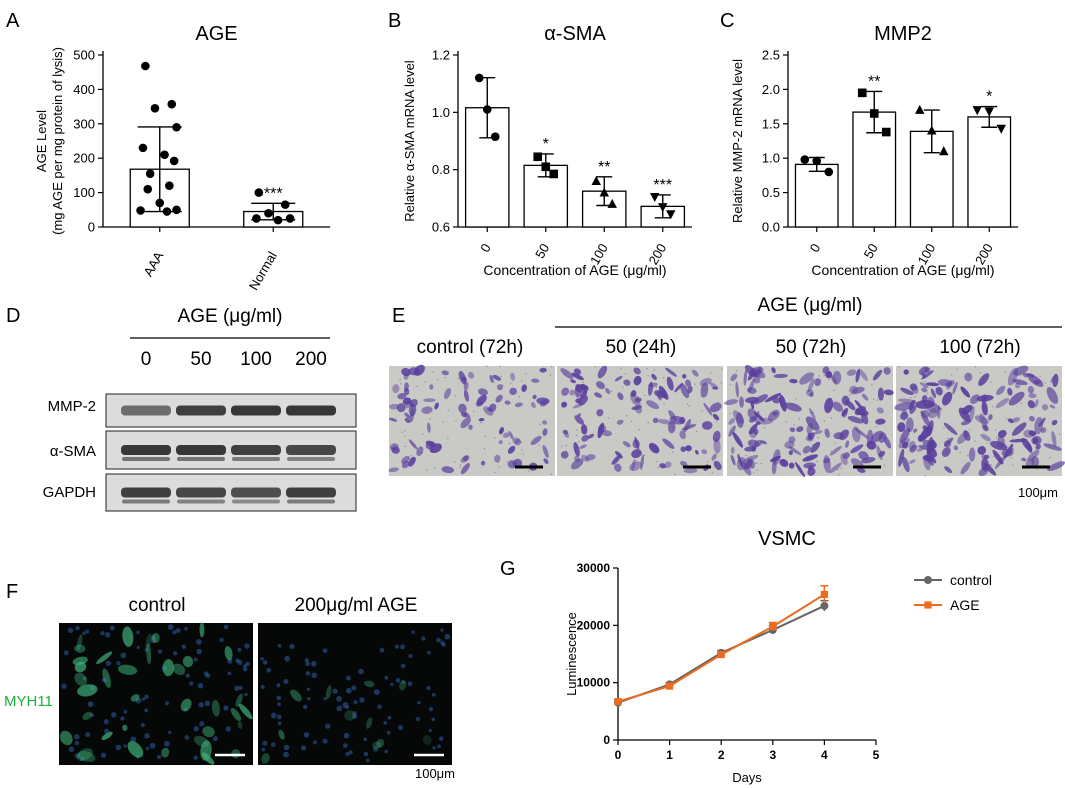 The image size is (1065, 788). Describe the element at coordinates (84, 192) in the screenshot. I see `y-tick-label: 100` at that location.